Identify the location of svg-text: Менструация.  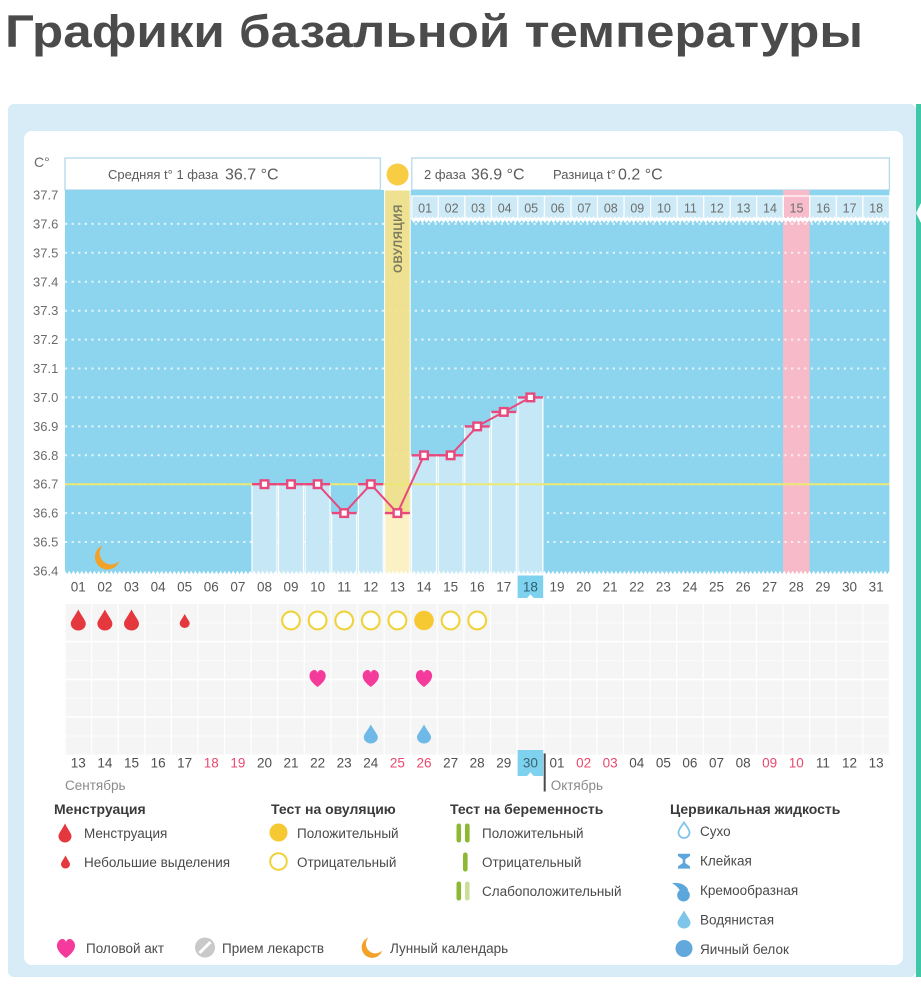
(100, 809).